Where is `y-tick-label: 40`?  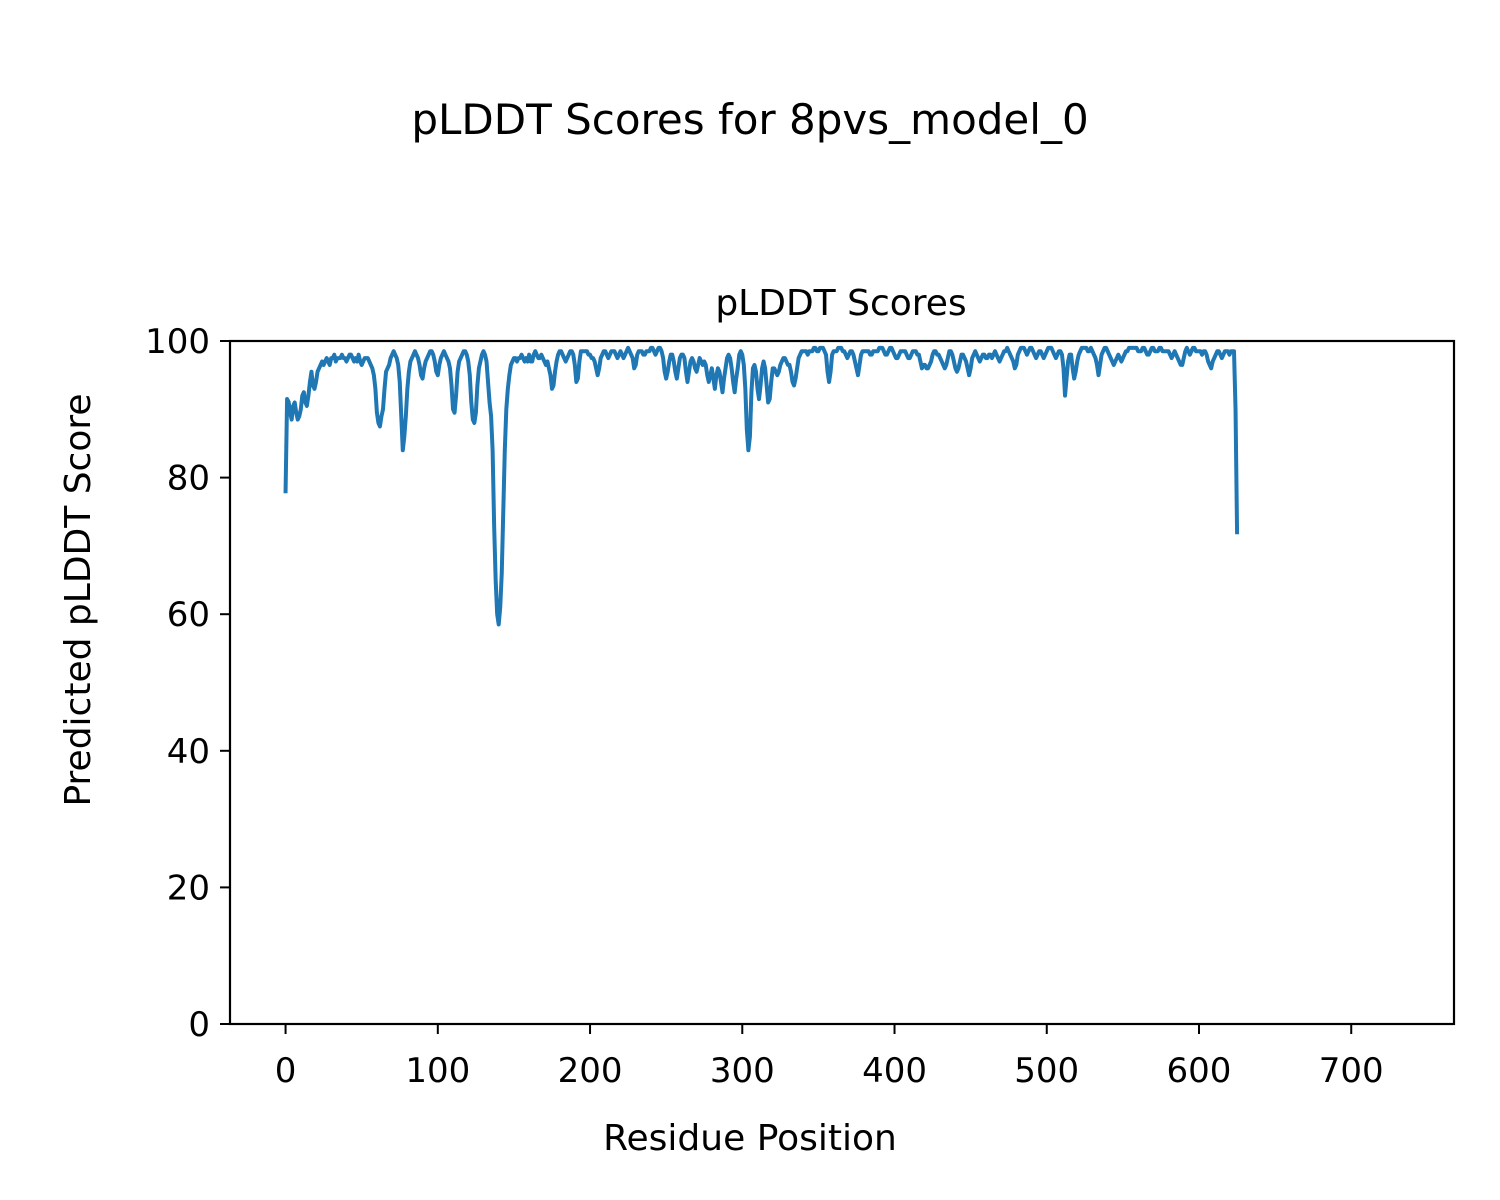
y-tick-label: 40 is located at coordinates (188, 752).